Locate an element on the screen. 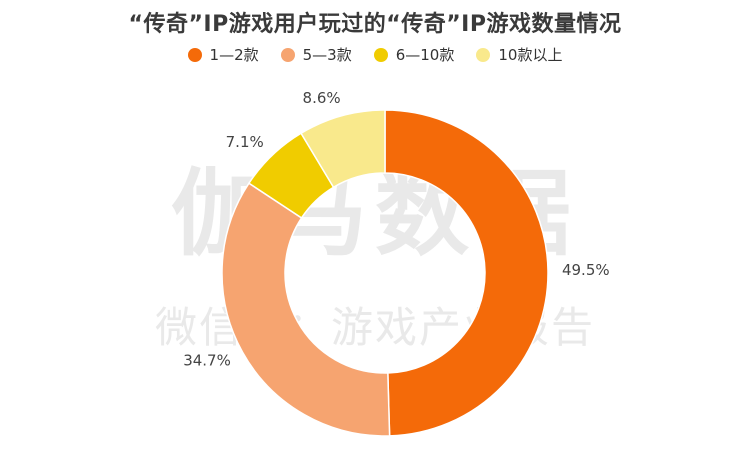 The image size is (750, 453). legend-item-1: 1—2款 is located at coordinates (223, 54).